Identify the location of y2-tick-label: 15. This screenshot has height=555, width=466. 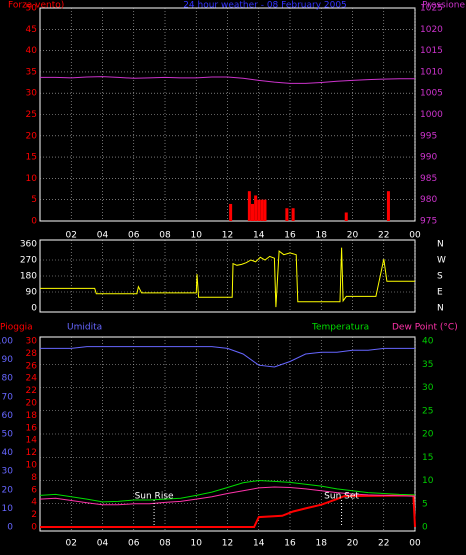
(427, 458).